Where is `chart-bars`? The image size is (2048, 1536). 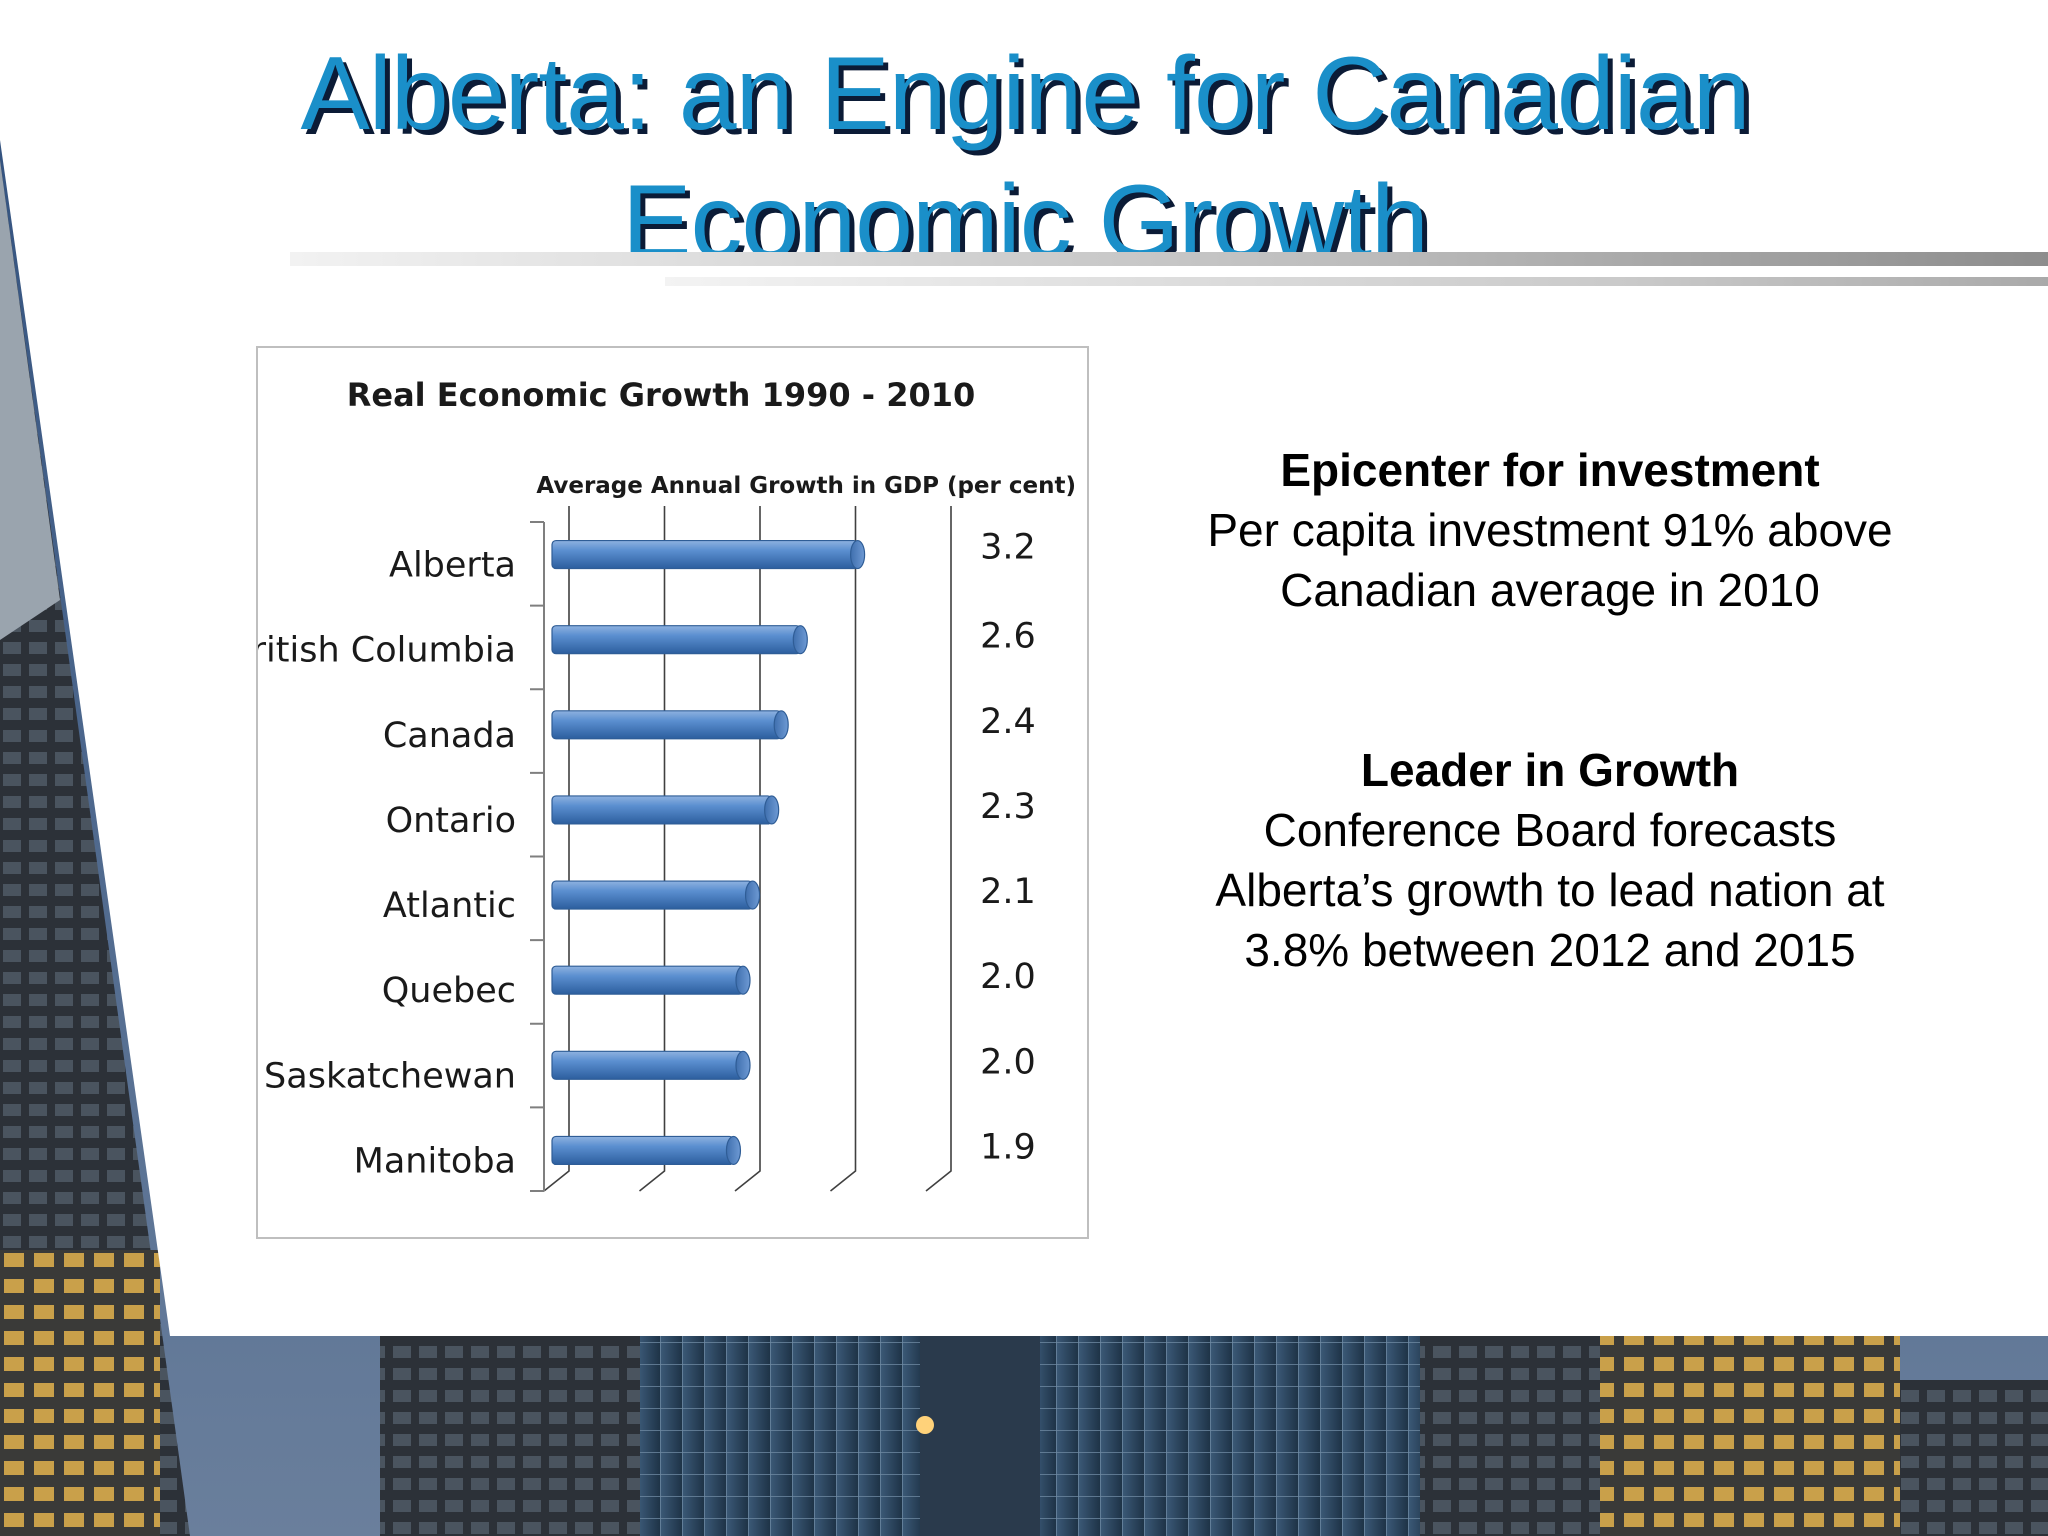
chart-bars is located at coordinates (708, 852).